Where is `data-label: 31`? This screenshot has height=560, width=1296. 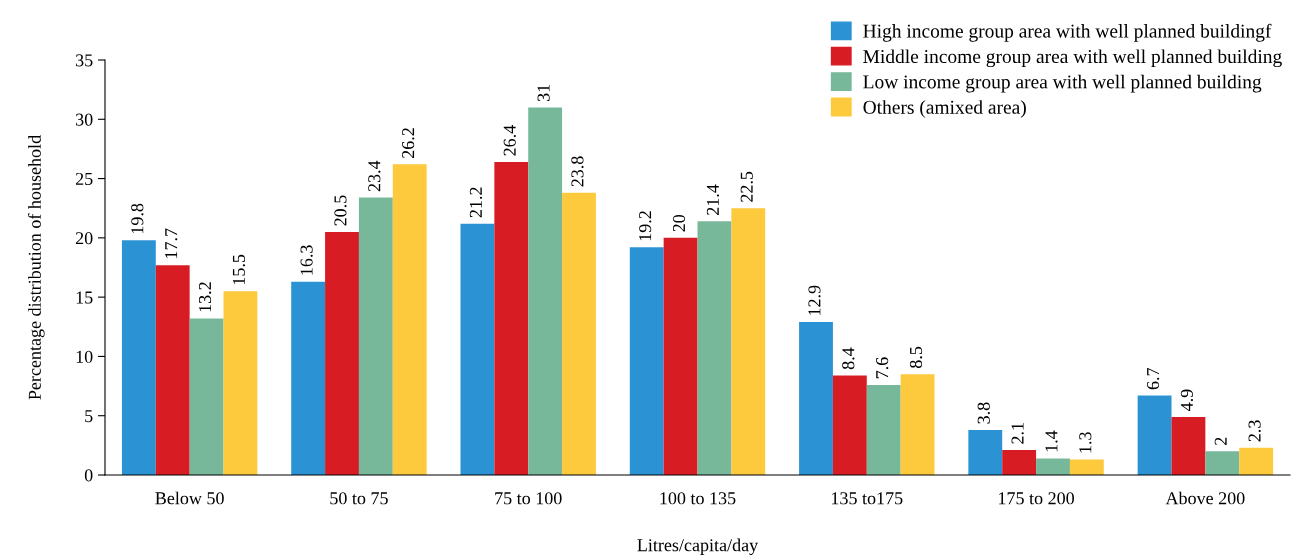 data-label: 31 is located at coordinates (543, 93).